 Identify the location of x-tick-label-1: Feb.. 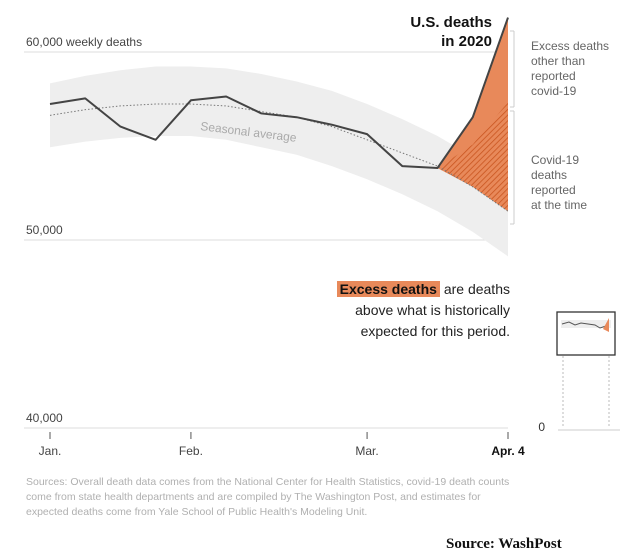
(191, 451).